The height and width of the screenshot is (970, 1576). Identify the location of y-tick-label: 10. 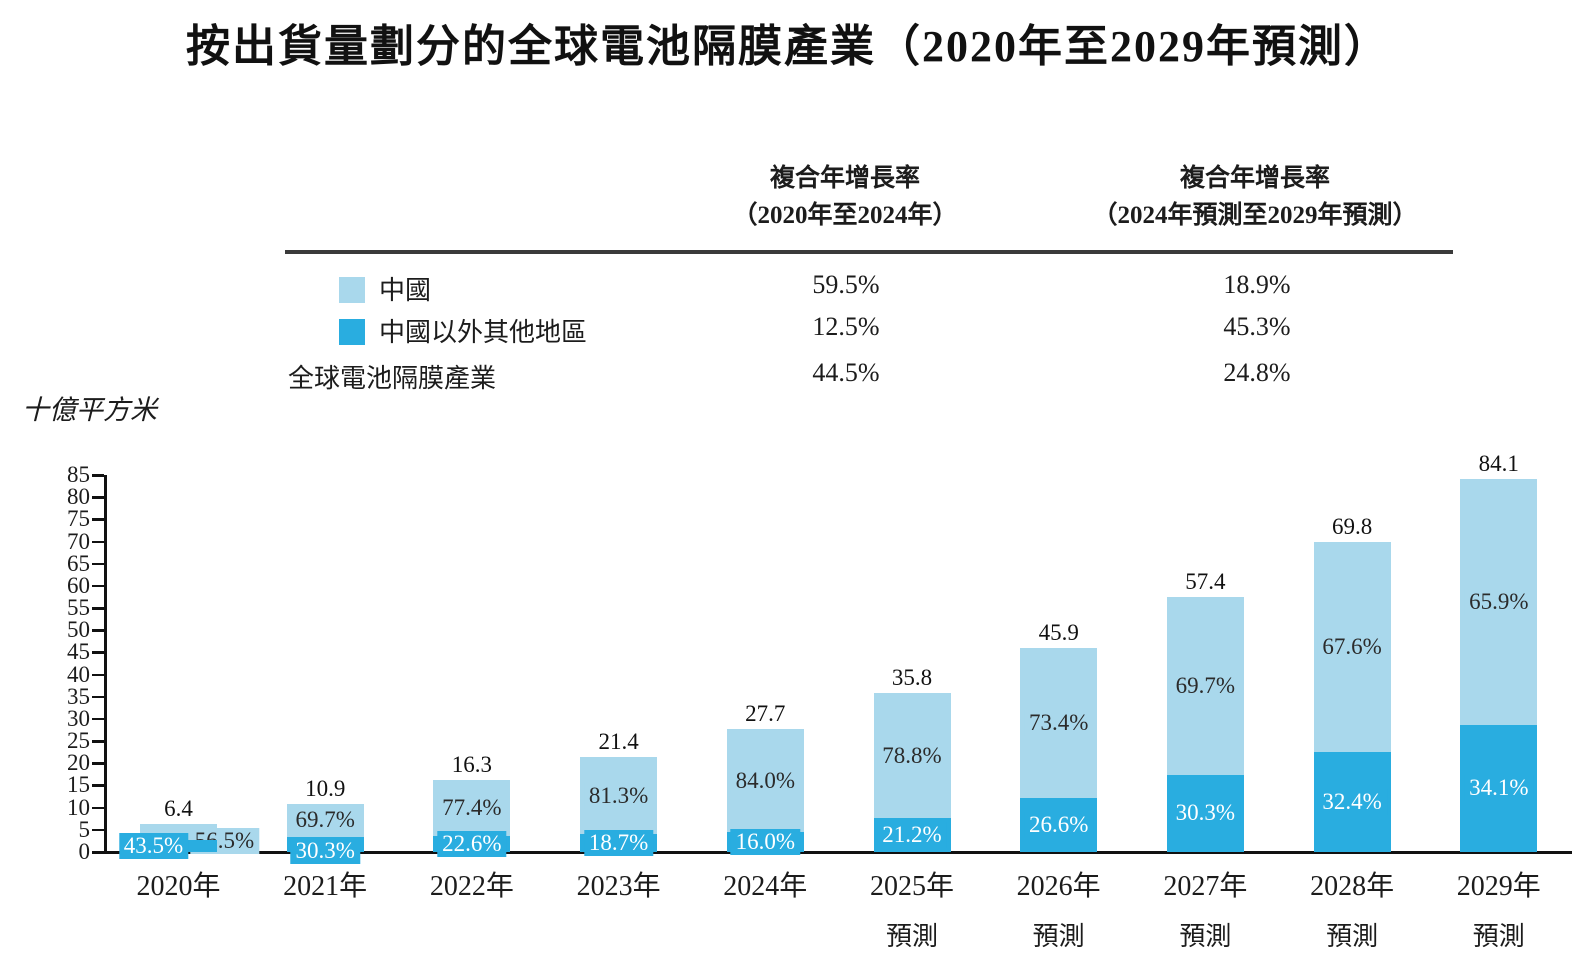
(78, 807).